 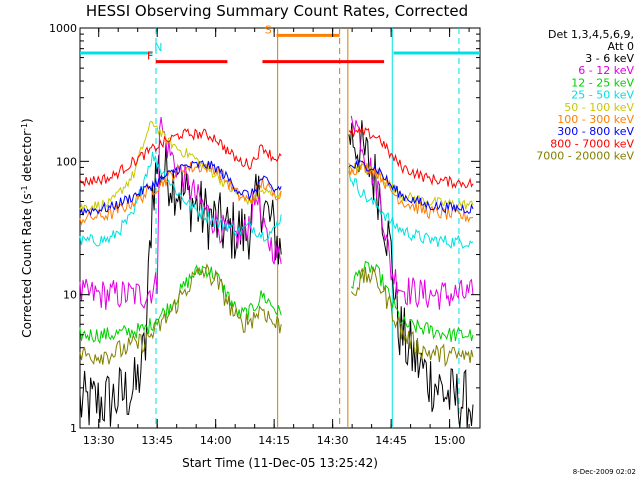 I want to click on y-tick-label: 1, so click(x=73, y=428).